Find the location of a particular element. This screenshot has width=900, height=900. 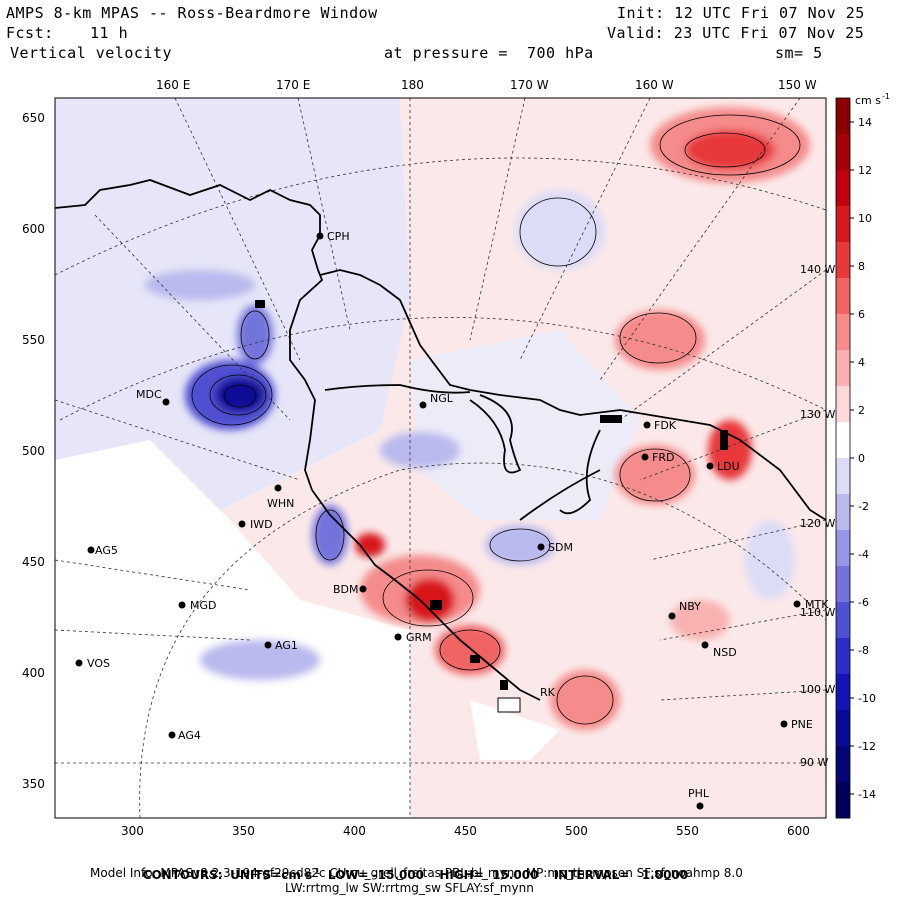

colorbar-label: 0 is located at coordinates (861, 458).